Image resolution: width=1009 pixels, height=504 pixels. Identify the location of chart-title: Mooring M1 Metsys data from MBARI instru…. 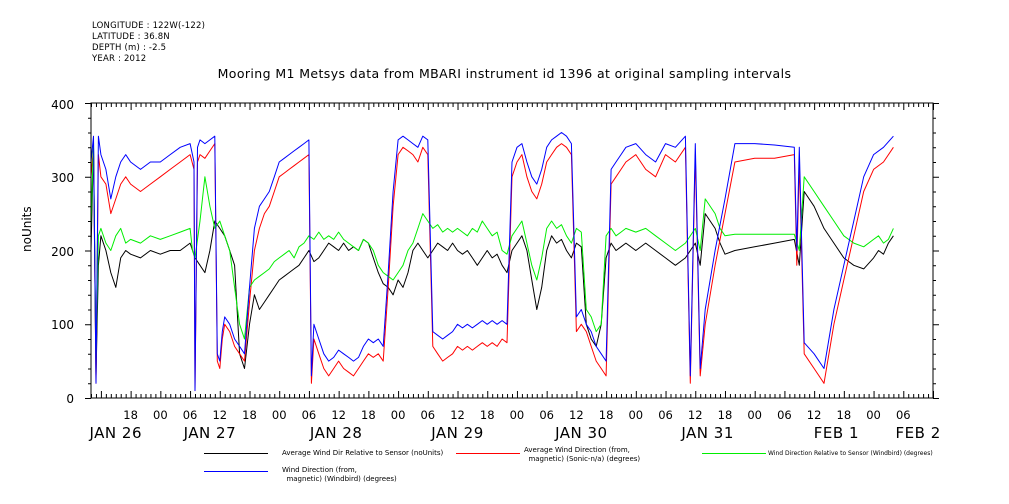
(504, 73).